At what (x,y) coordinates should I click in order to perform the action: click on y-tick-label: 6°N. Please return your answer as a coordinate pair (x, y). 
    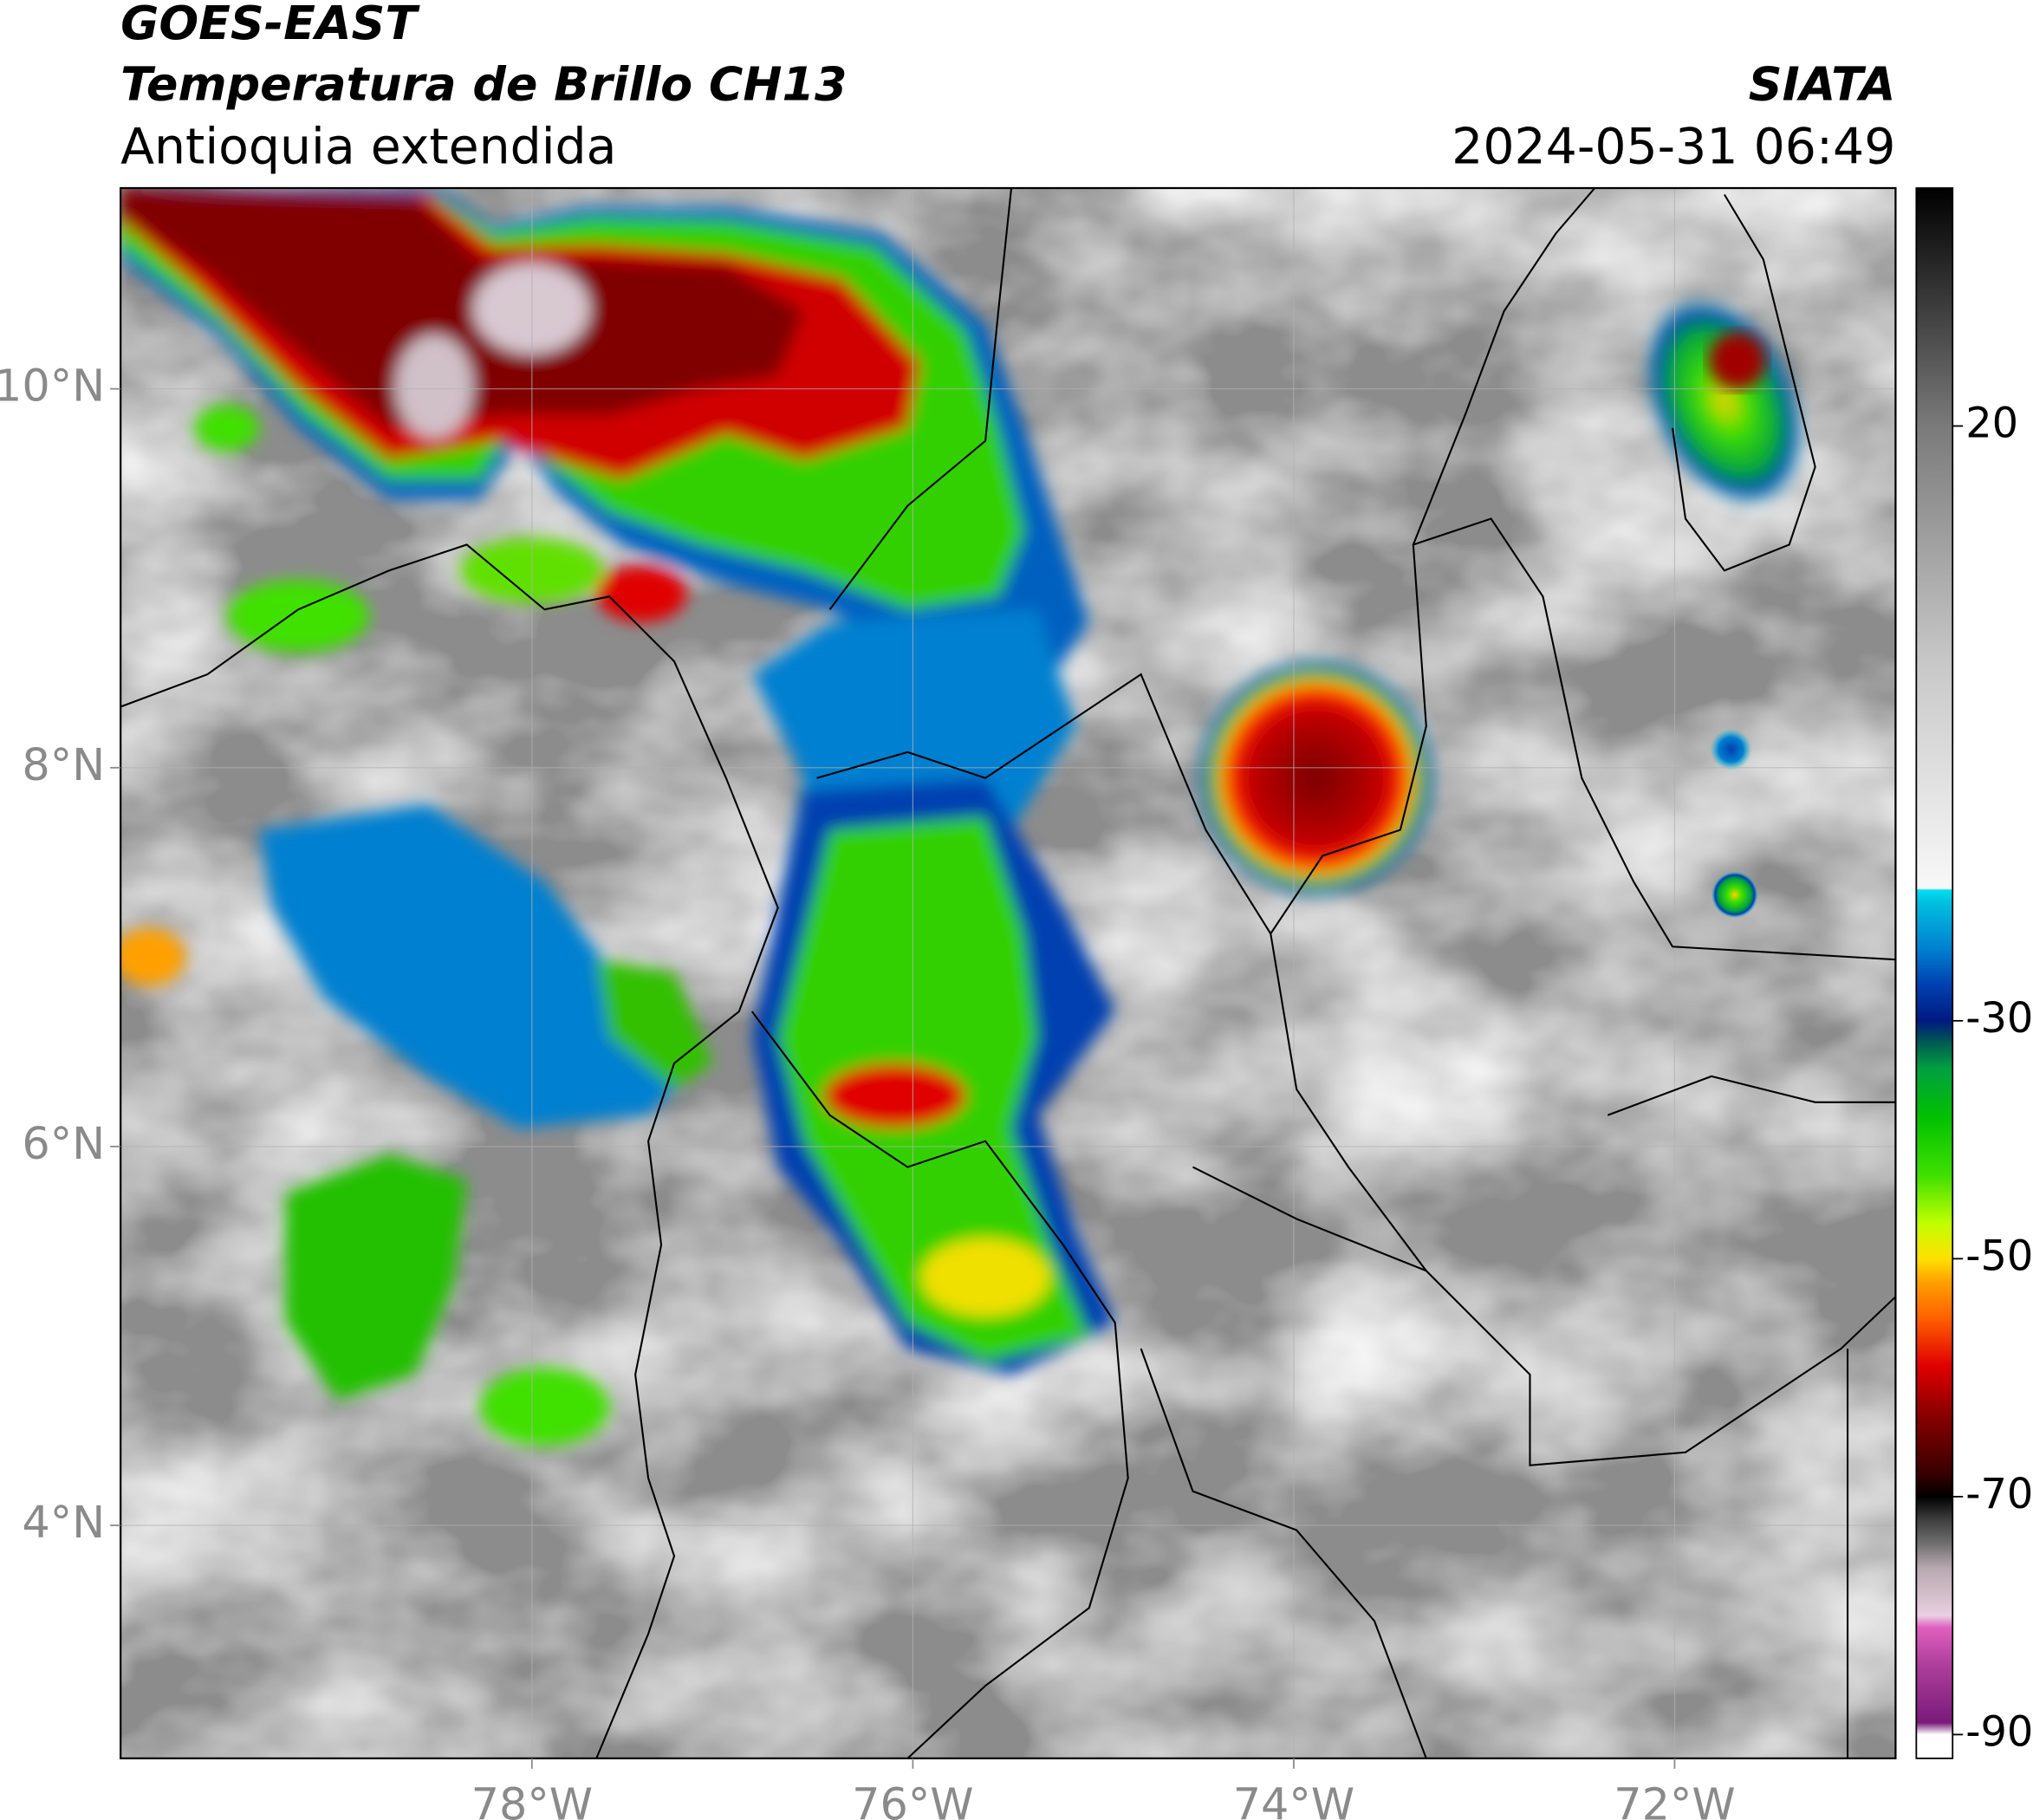
    Looking at the image, I should click on (64, 1143).